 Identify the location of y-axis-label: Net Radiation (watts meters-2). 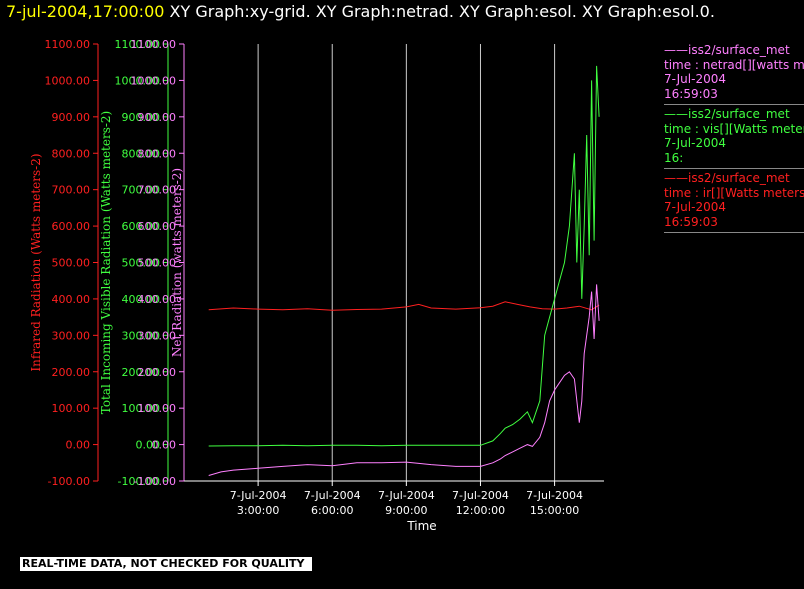
(177, 262).